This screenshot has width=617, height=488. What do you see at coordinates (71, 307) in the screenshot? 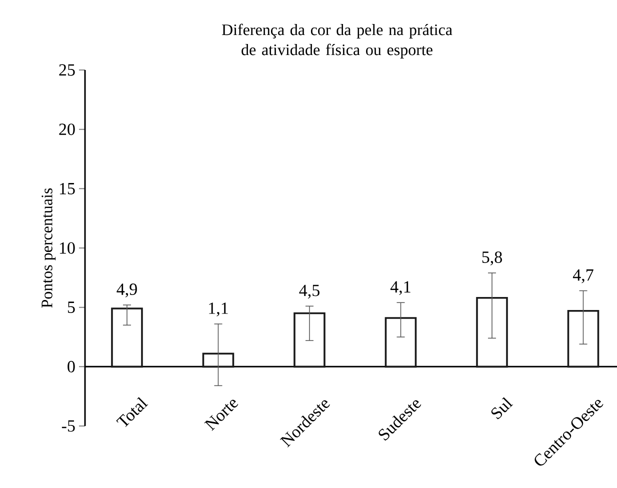
I see `y-tick-label: 5` at bounding box center [71, 307].